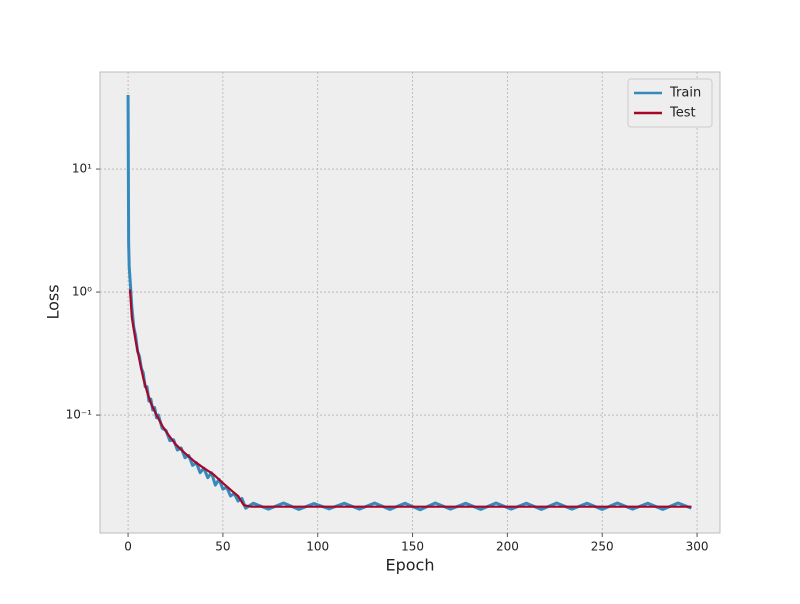 The height and width of the screenshot is (604, 800). I want to click on y-tick-label: 10⁰, so click(82, 292).